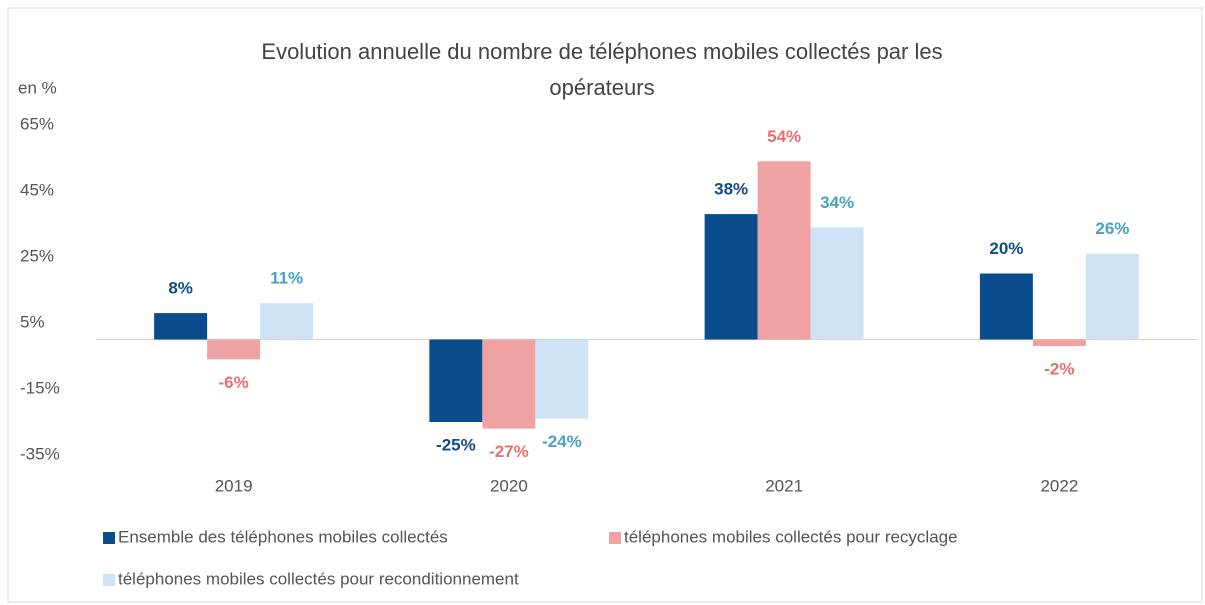 The height and width of the screenshot is (605, 1205). Describe the element at coordinates (234, 382) in the screenshot. I see `data-label: -6%` at that location.